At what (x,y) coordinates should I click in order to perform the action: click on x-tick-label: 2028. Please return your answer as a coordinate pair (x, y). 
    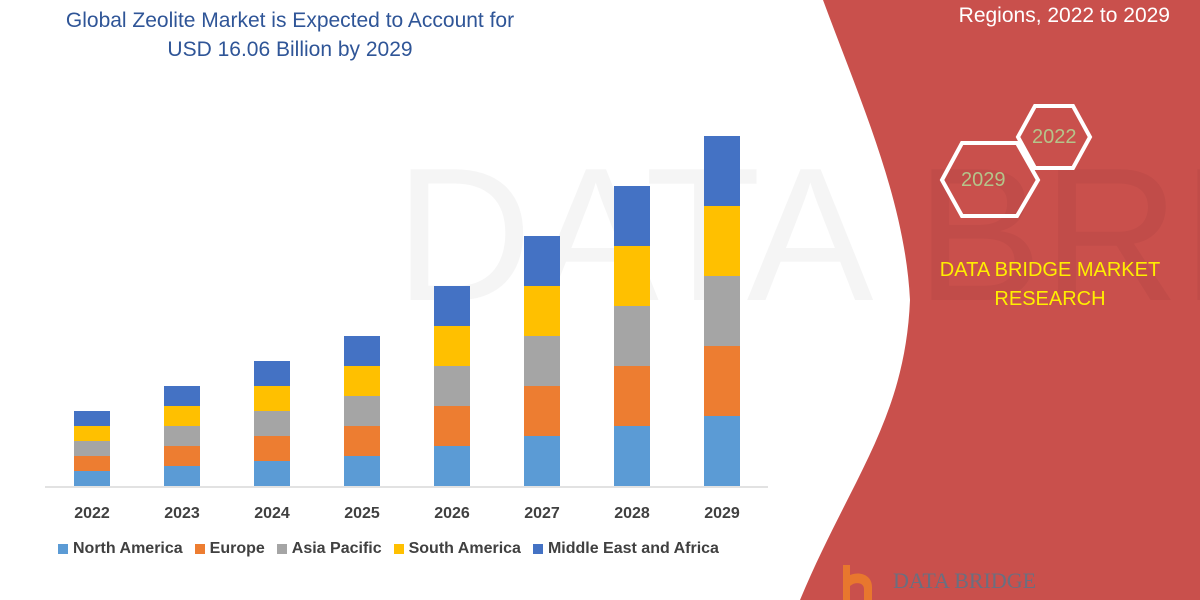
    Looking at the image, I should click on (632, 513).